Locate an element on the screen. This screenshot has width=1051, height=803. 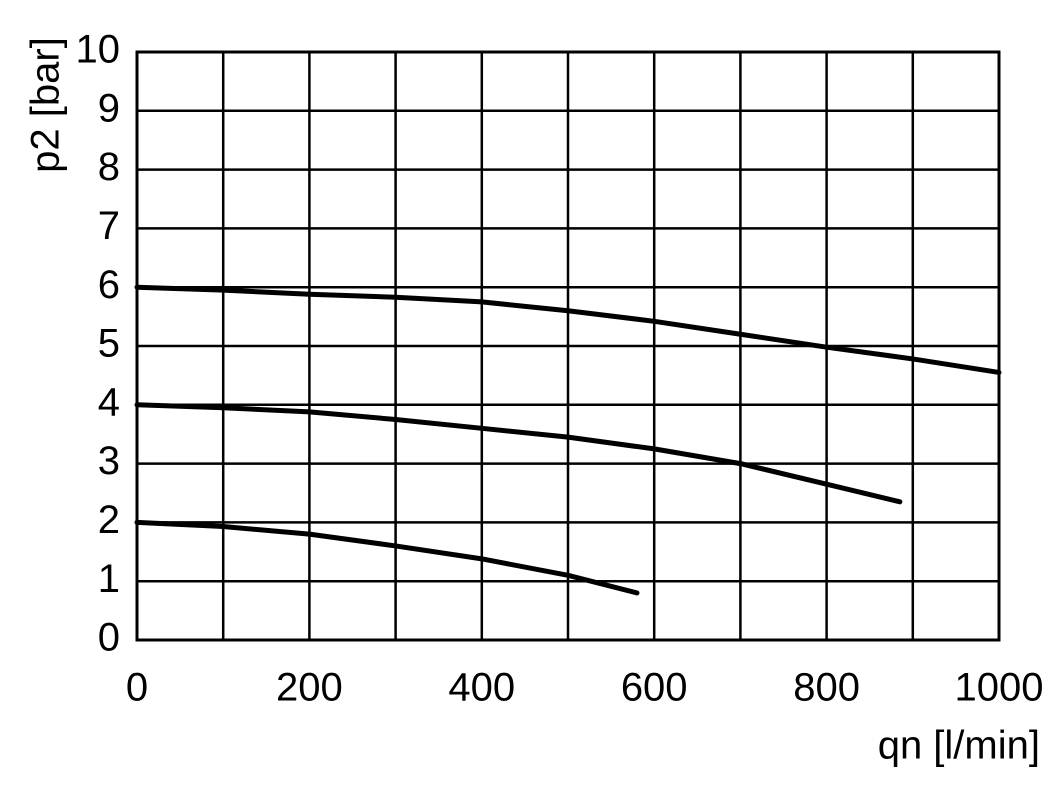
y-axis-label: p2 [bar] is located at coordinates (46, 105).